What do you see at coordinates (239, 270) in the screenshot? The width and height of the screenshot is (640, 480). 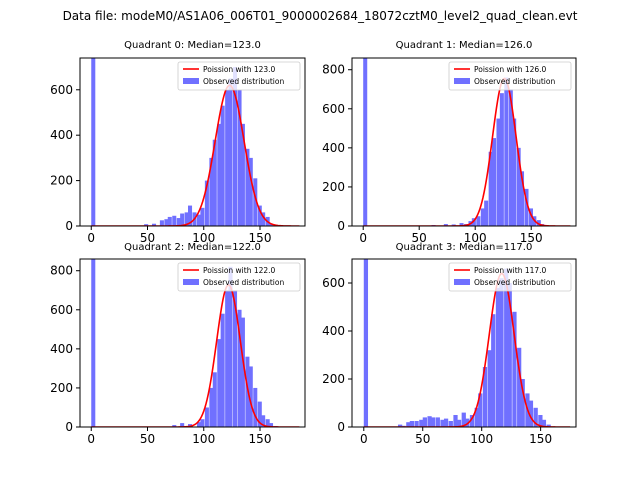 I see `legend-line-label: Poission with 122.0` at bounding box center [239, 270].